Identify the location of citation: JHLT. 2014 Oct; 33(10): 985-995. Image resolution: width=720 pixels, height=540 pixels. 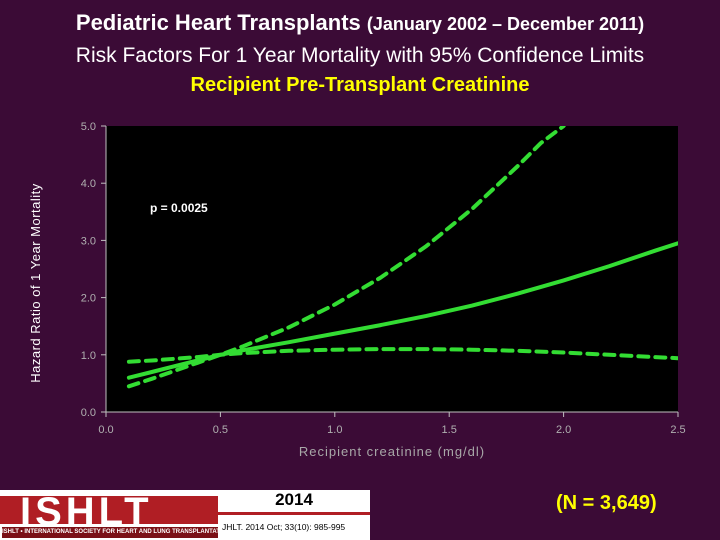
(284, 527).